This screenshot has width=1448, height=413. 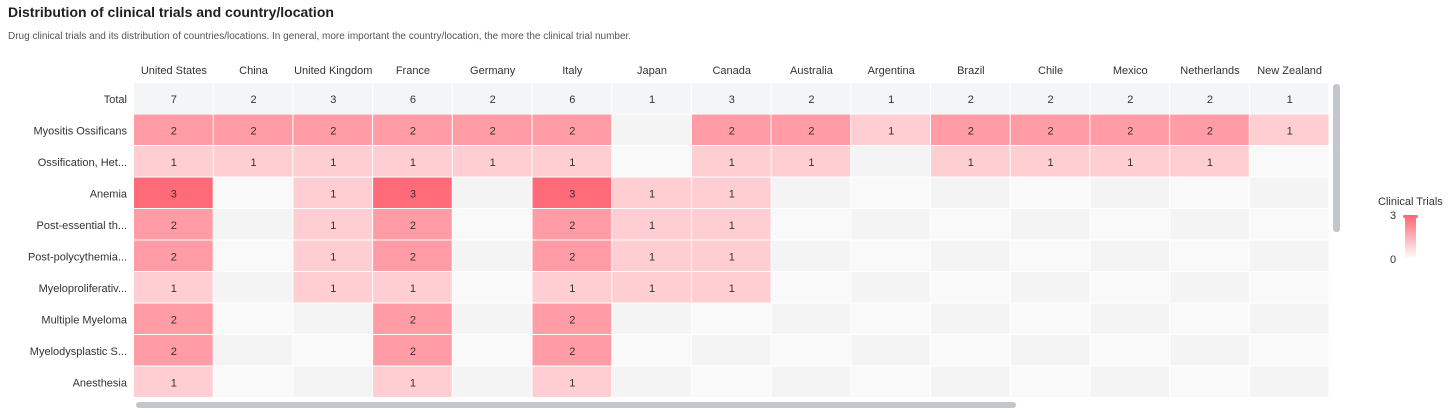 What do you see at coordinates (84, 320) in the screenshot?
I see `row-label: Multiple Myeloma` at bounding box center [84, 320].